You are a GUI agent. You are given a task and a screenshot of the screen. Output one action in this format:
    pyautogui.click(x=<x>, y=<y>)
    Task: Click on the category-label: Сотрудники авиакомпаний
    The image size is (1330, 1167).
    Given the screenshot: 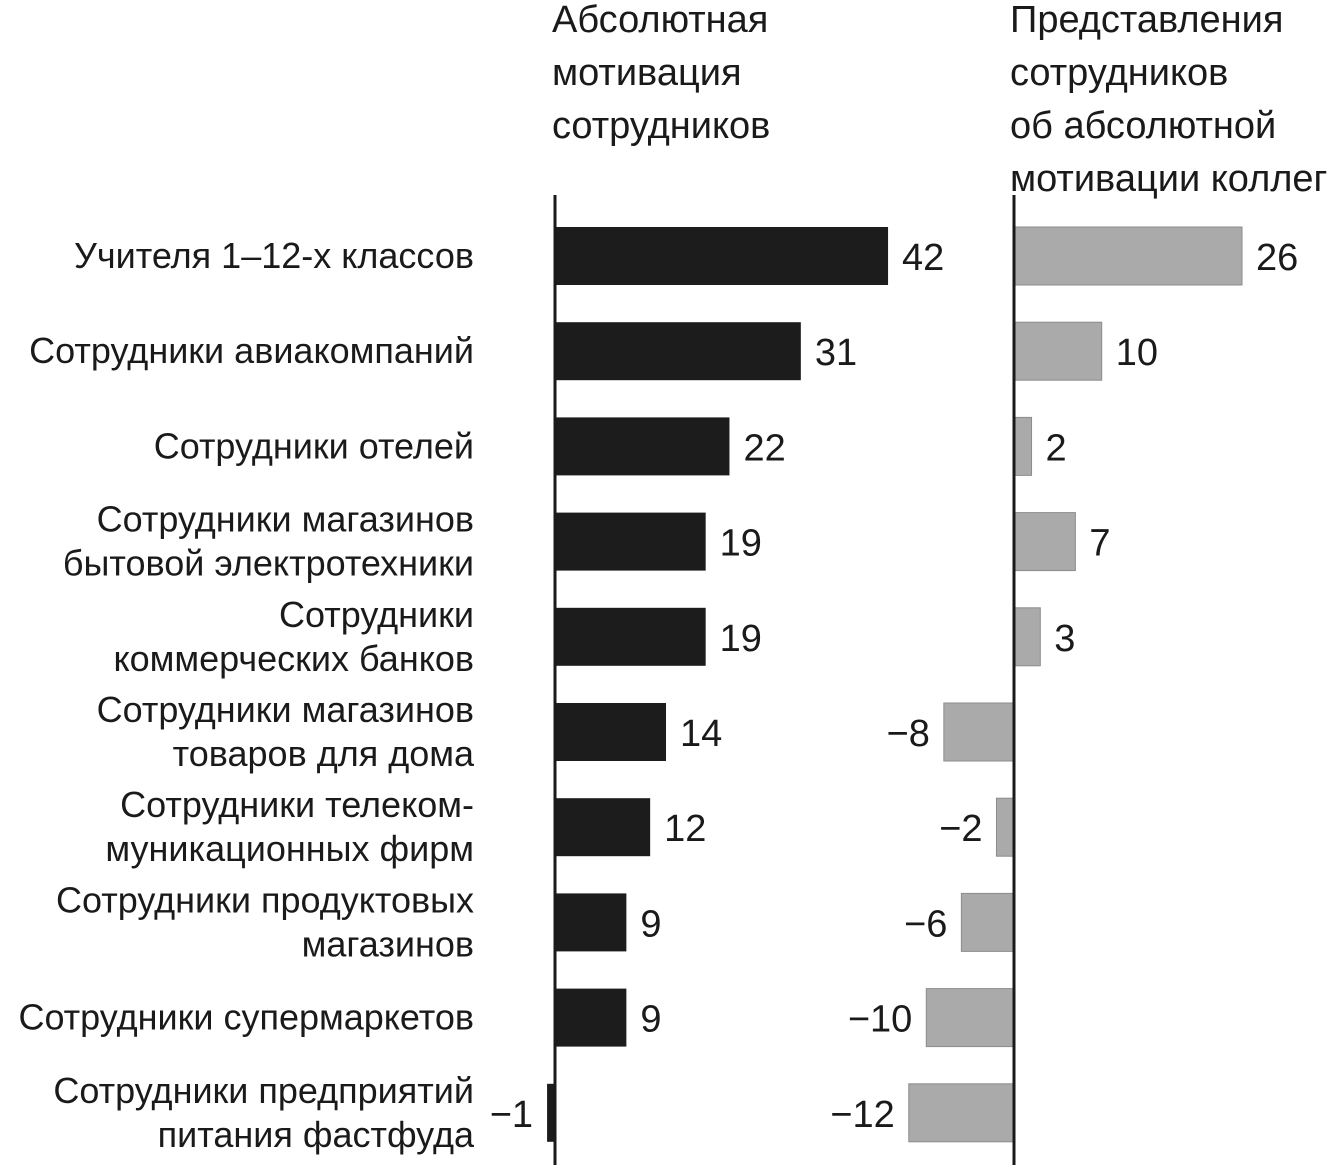 What is the action you would take?
    pyautogui.click(x=251, y=350)
    